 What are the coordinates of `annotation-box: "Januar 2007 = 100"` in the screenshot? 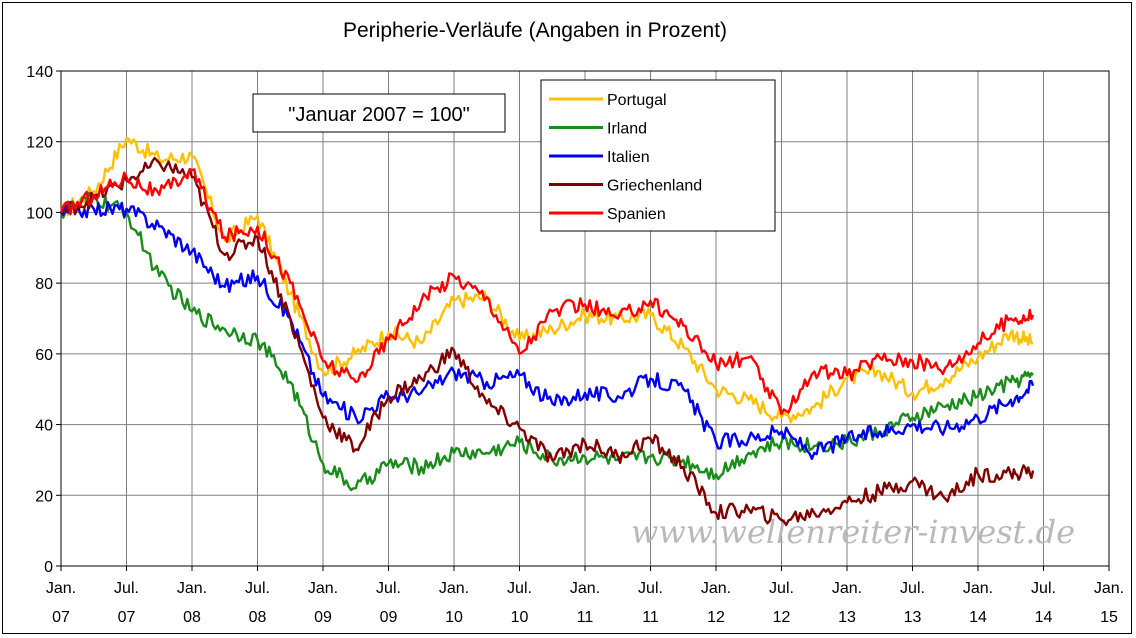 It's located at (379, 113).